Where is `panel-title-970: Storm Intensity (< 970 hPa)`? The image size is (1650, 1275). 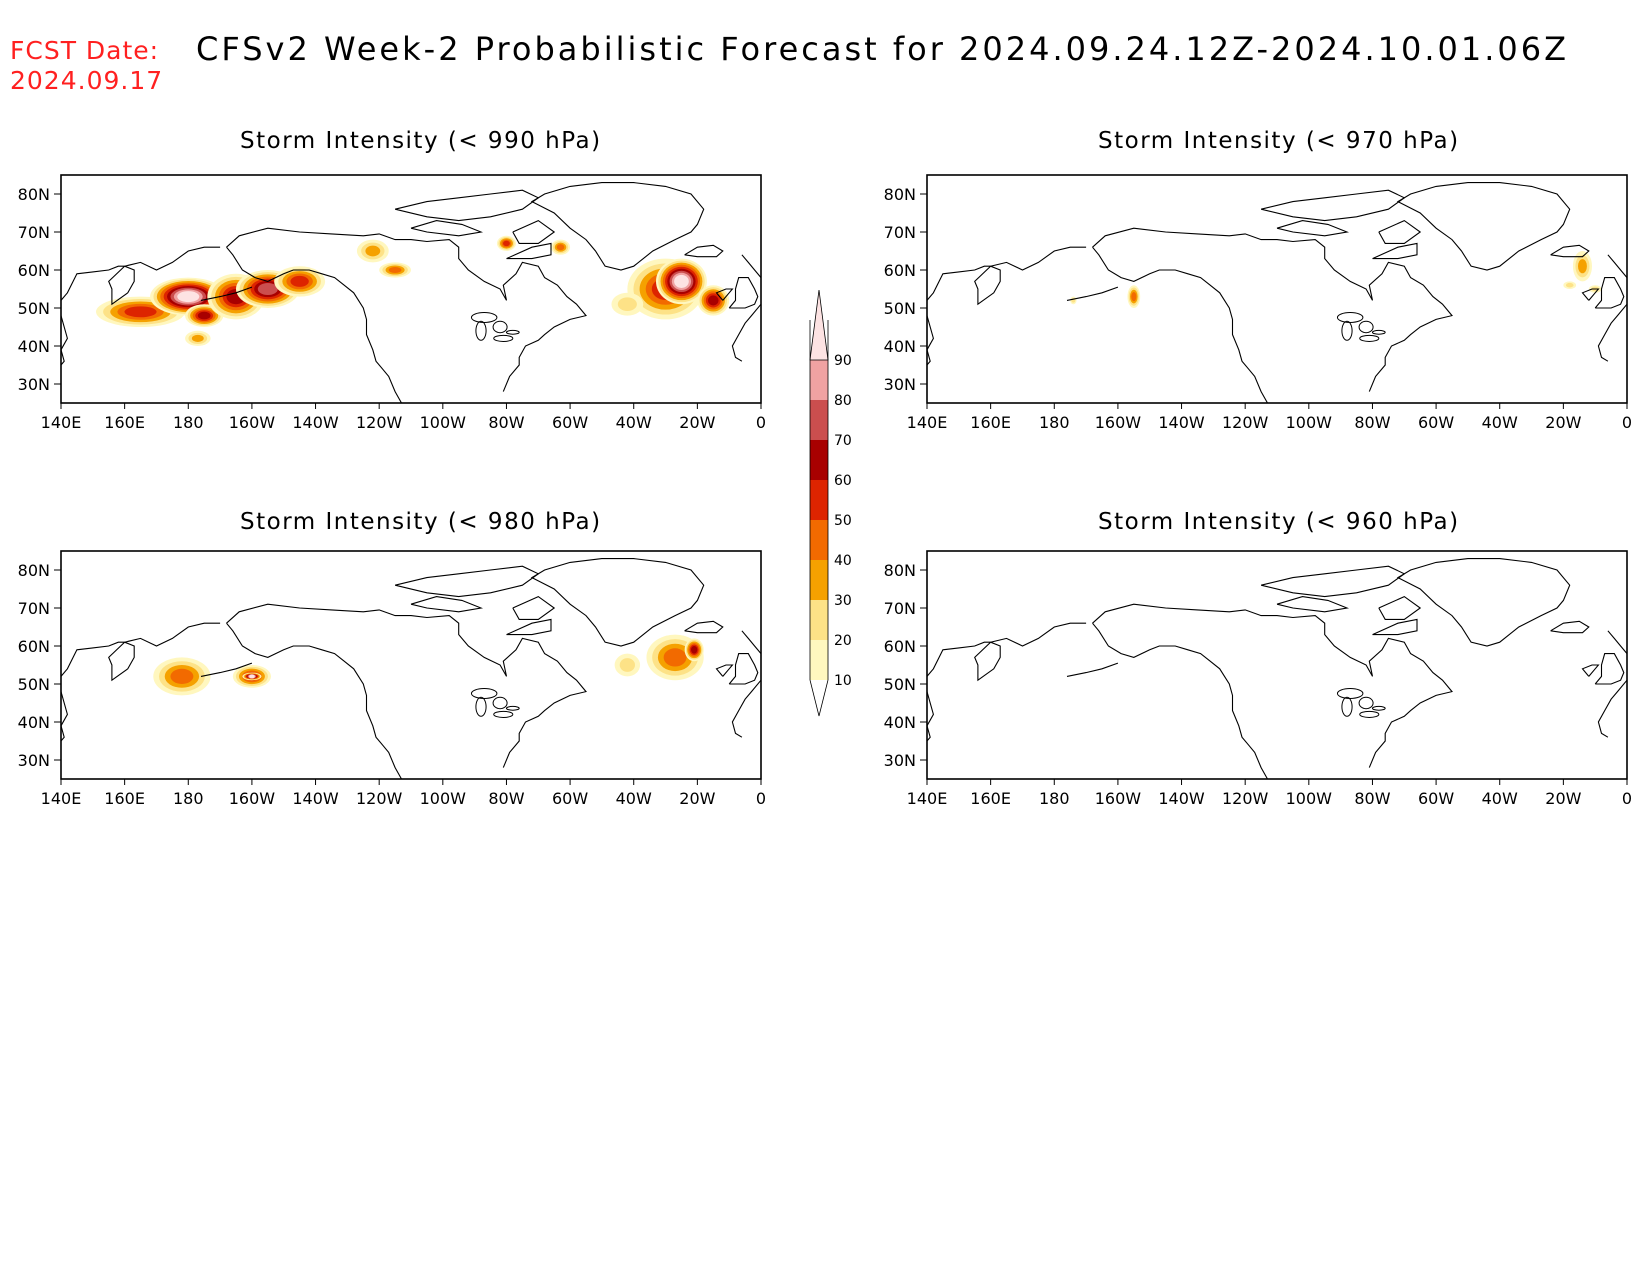
panel-title-970: Storm Intensity (< 970 hPa) is located at coordinates (1279, 141).